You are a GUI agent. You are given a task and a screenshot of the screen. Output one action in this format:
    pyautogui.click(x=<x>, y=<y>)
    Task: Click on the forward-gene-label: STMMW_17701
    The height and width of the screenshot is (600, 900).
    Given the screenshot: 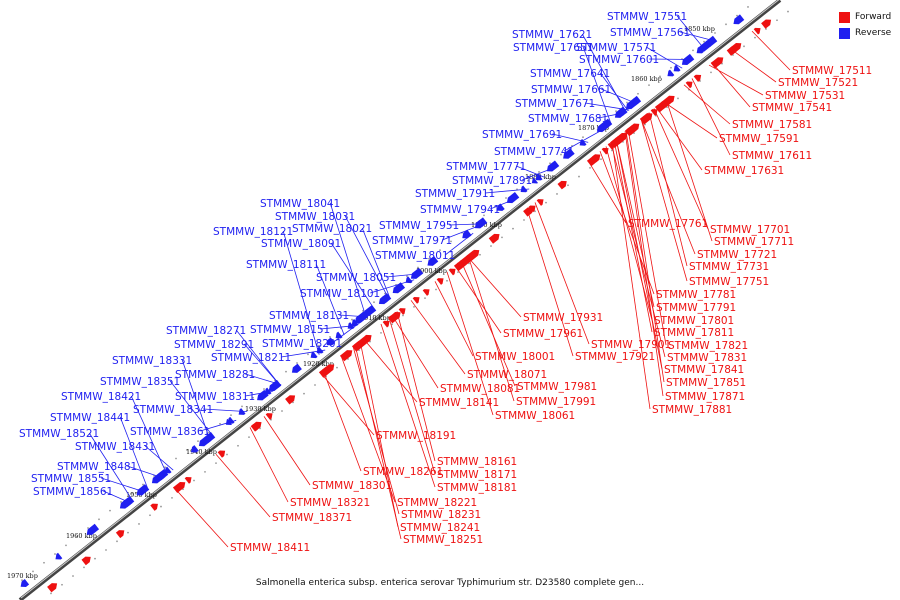 What is the action you would take?
    pyautogui.click(x=750, y=230)
    